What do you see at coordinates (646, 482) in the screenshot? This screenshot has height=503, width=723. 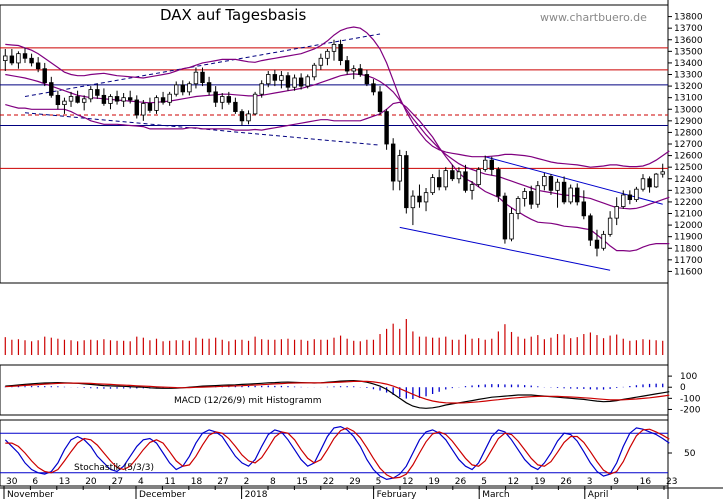 I see `x-tick-label: 16` at bounding box center [646, 482].